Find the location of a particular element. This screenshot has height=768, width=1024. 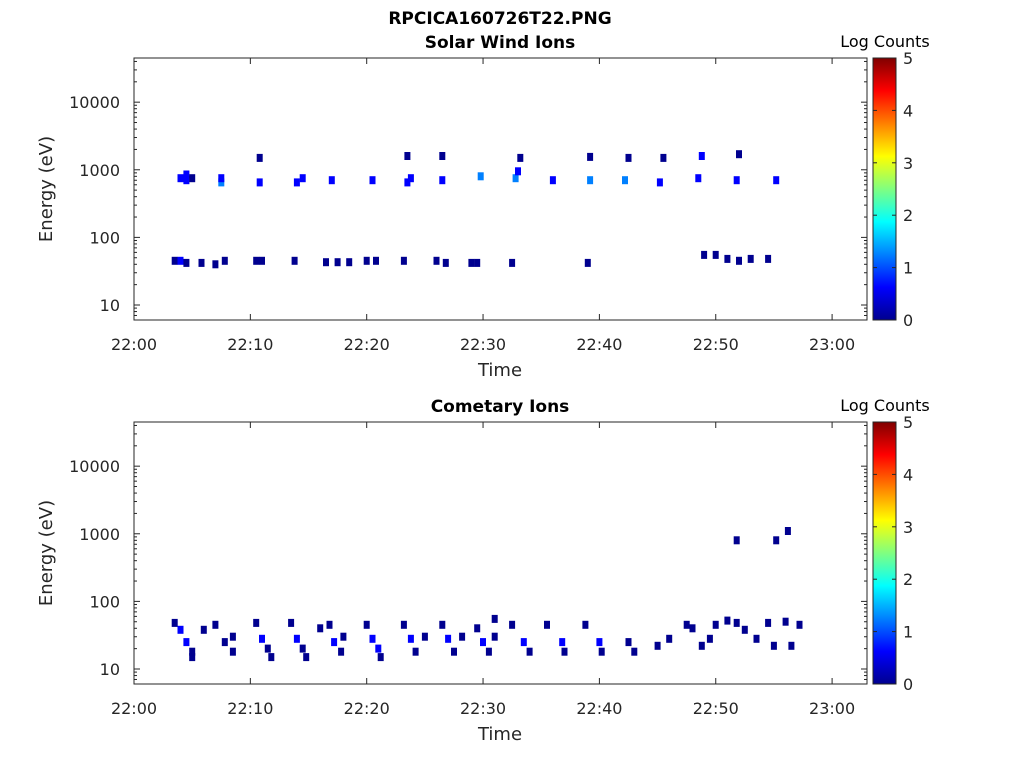

y-axis-label: Energy (eV) is located at coordinates (46, 189).